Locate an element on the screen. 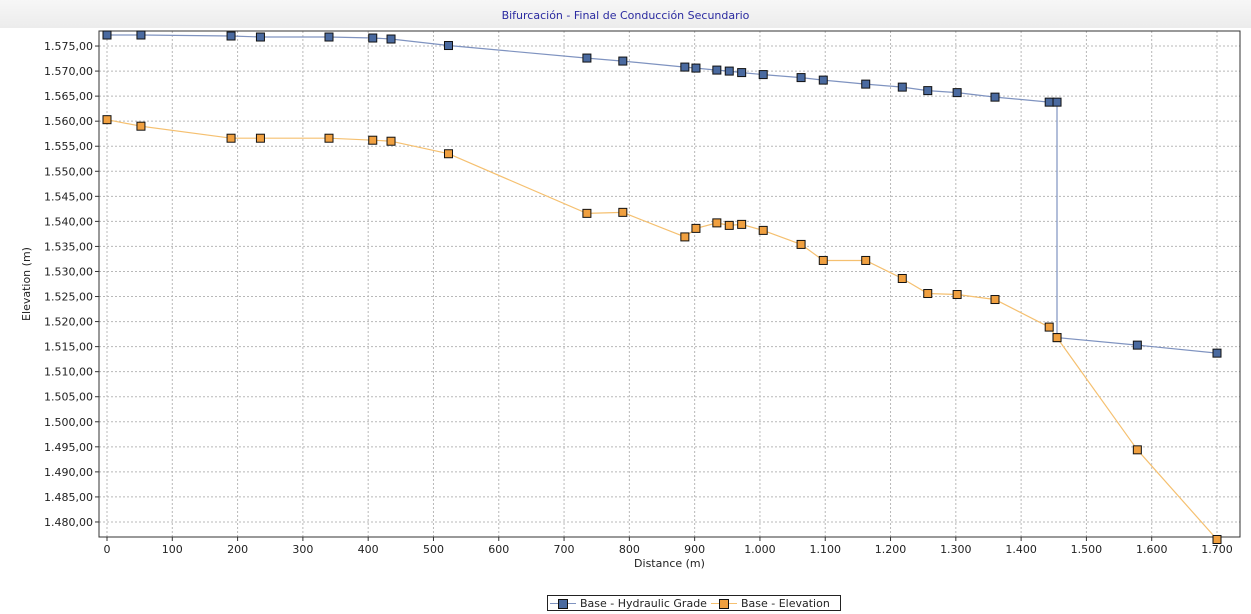 The height and width of the screenshot is (614, 1251). legend-swatch-elevation is located at coordinates (723, 603).